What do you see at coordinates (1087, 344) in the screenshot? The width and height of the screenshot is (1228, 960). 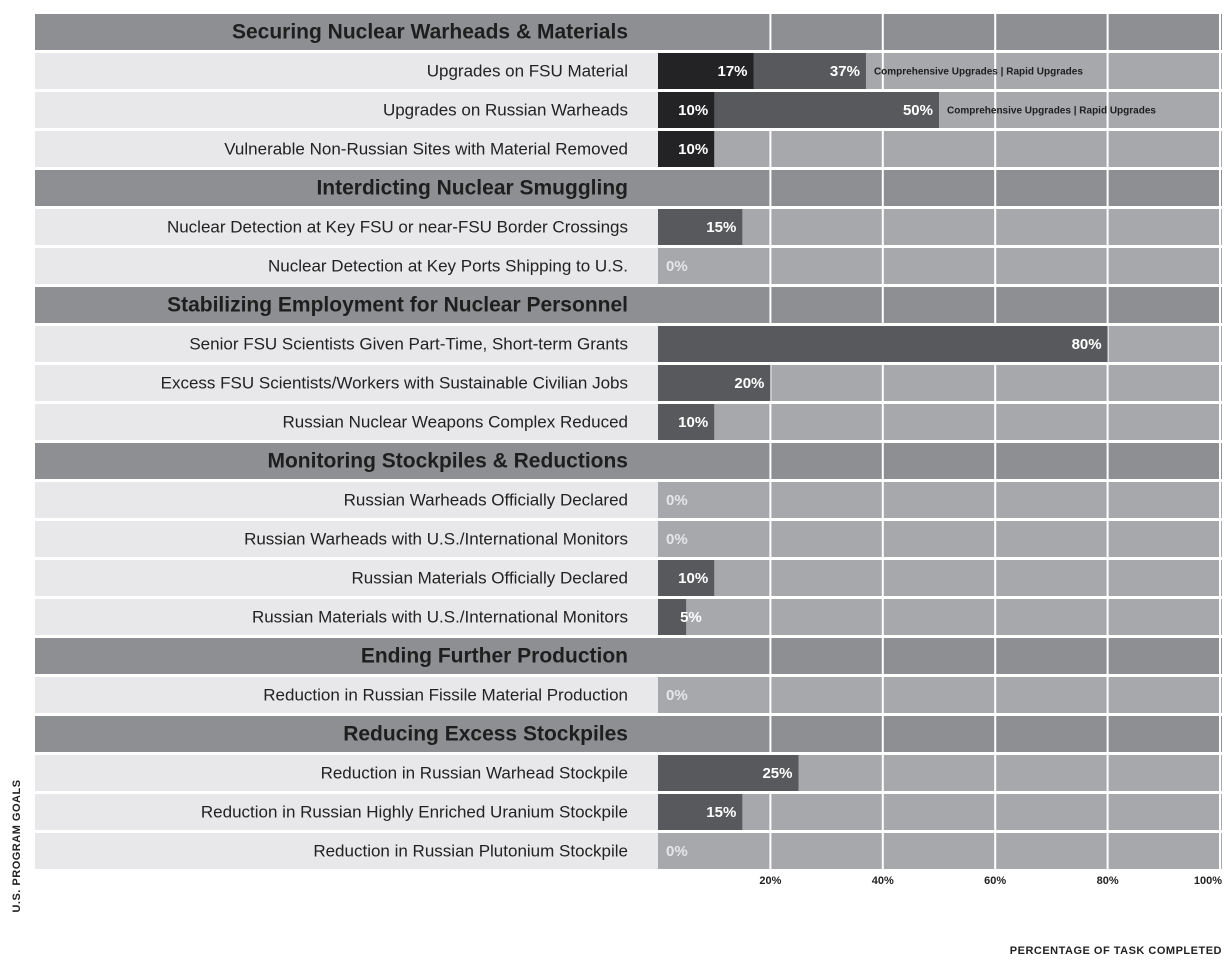 I see `value-label: 80%` at bounding box center [1087, 344].